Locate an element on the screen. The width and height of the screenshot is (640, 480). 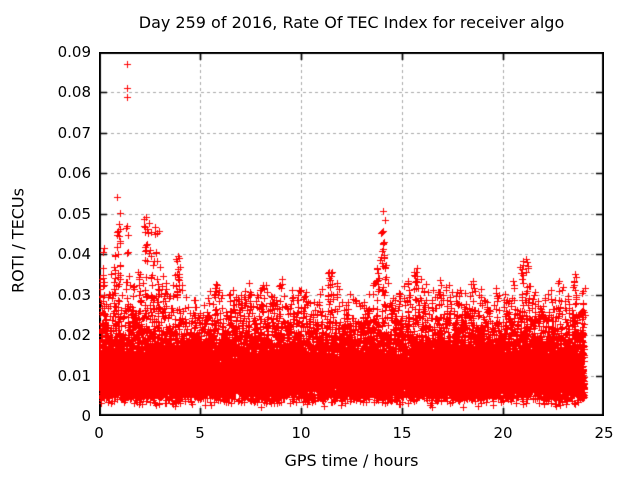
x-tick-label-0: 0 is located at coordinates (99, 433).